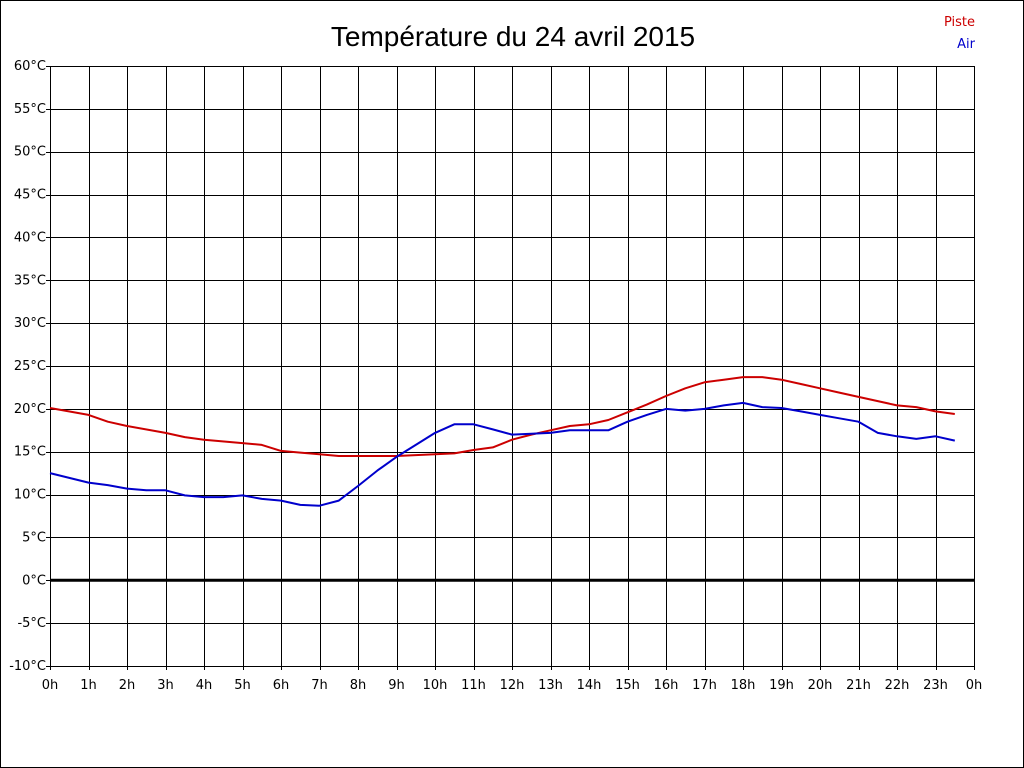 The height and width of the screenshot is (768, 1024). I want to click on x-tick-label: 8h, so click(358, 685).